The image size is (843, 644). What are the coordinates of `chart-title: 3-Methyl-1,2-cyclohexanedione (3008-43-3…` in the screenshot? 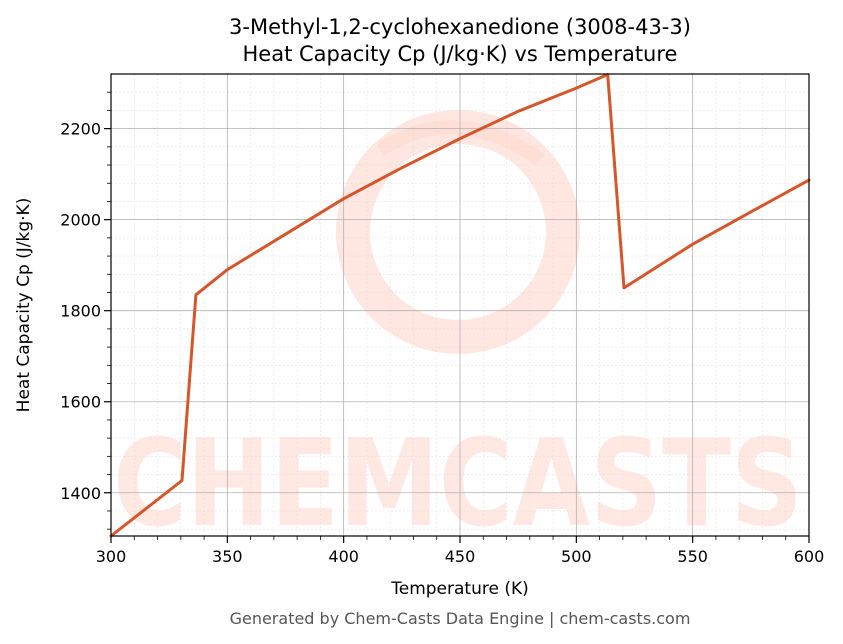 It's located at (460, 27).